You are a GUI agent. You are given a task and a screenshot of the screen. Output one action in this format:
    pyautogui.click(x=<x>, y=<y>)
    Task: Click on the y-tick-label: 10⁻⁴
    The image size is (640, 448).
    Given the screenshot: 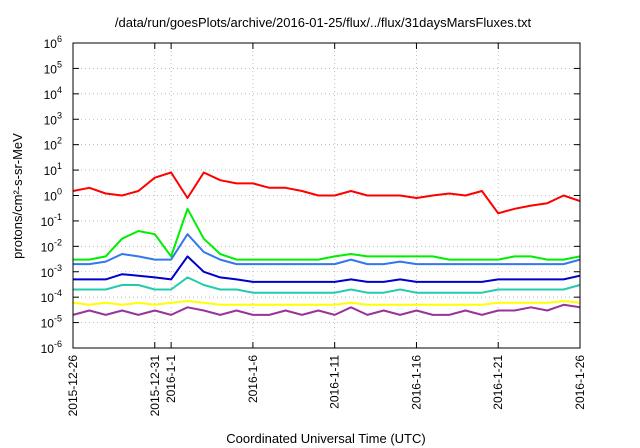 What is the action you would take?
    pyautogui.click(x=51, y=296)
    